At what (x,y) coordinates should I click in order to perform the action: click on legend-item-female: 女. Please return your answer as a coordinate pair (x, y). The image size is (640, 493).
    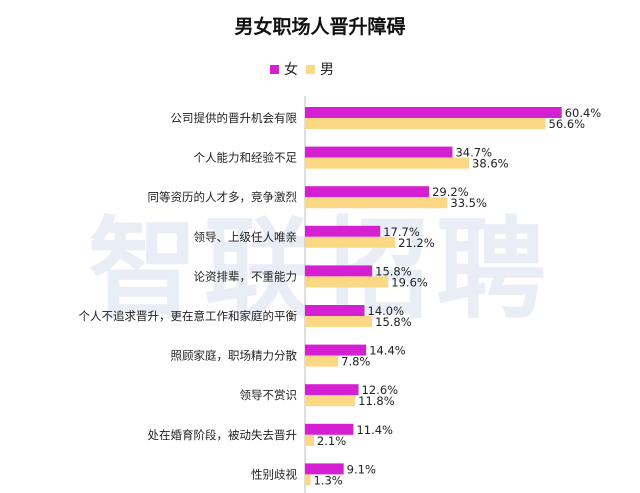
    Looking at the image, I should click on (284, 69).